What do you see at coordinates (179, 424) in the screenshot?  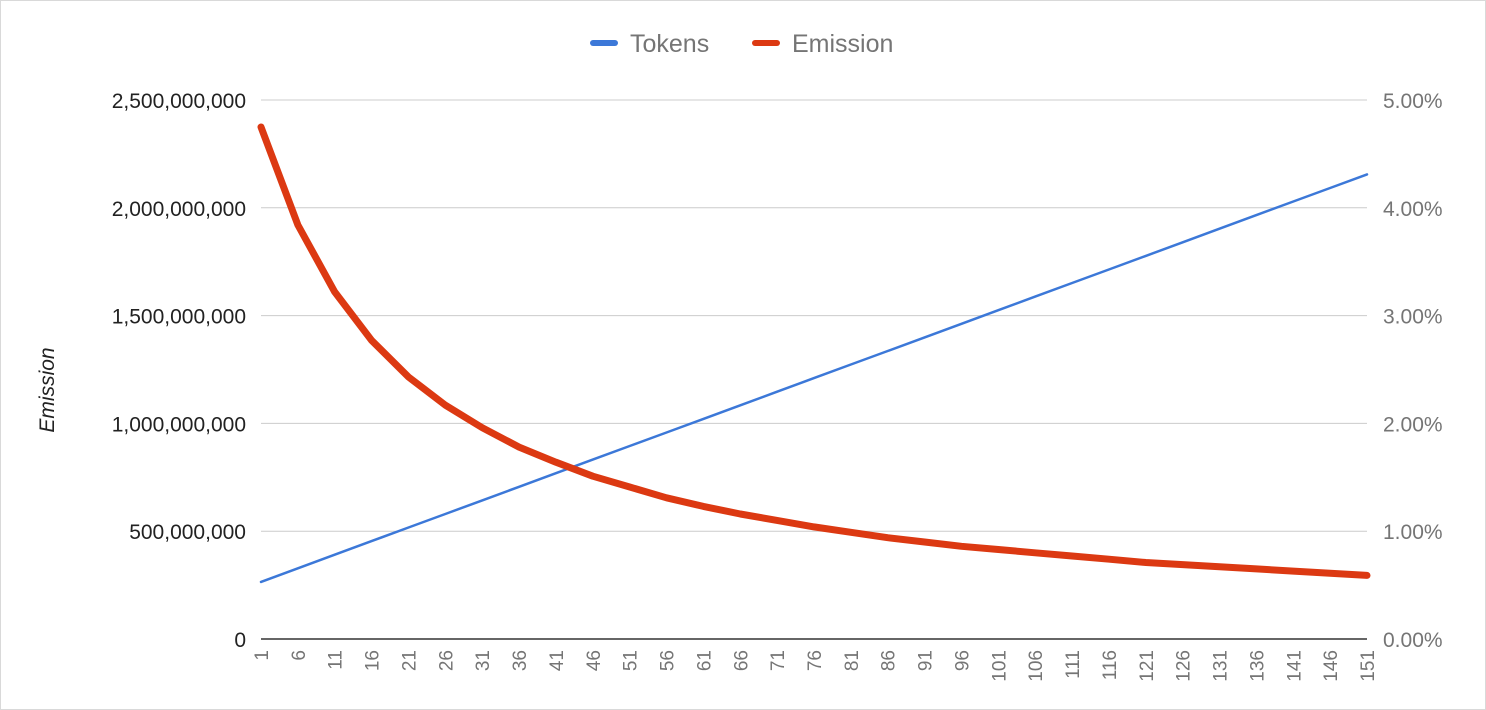 I see `y-tick-label: 1,000,000,000` at bounding box center [179, 424].